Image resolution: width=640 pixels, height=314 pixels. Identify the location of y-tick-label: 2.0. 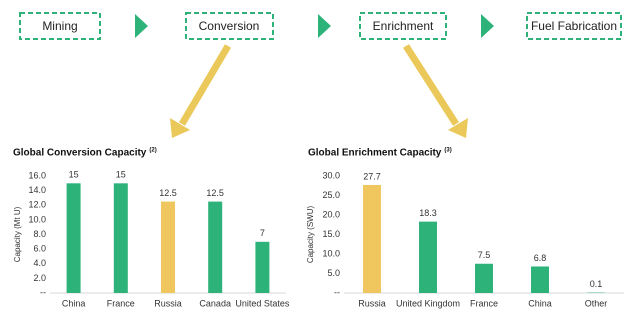
(39, 278).